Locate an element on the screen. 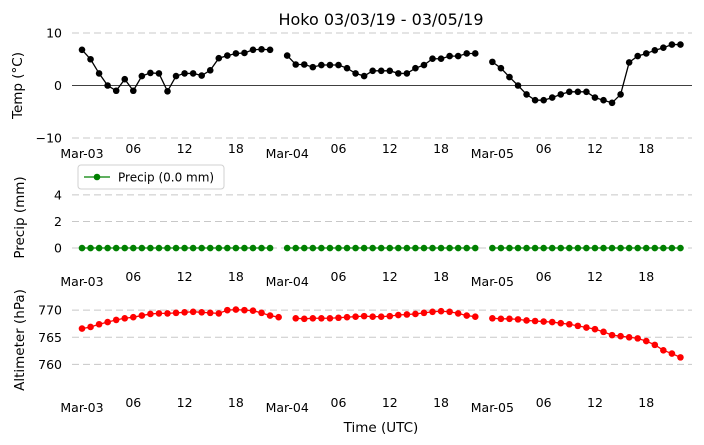 The height and width of the screenshot is (445, 704). precip-x-tick-label: Mar-03 is located at coordinates (81, 281).